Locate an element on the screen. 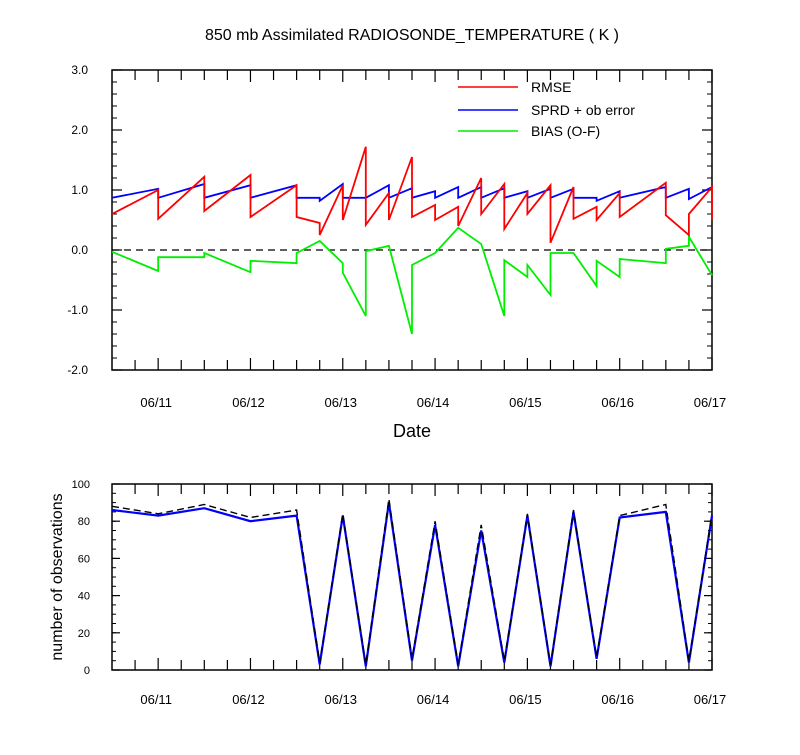 Image resolution: width=800 pixels, height=755 pixels. top-y-tick-label: -2.0 is located at coordinates (77, 370).